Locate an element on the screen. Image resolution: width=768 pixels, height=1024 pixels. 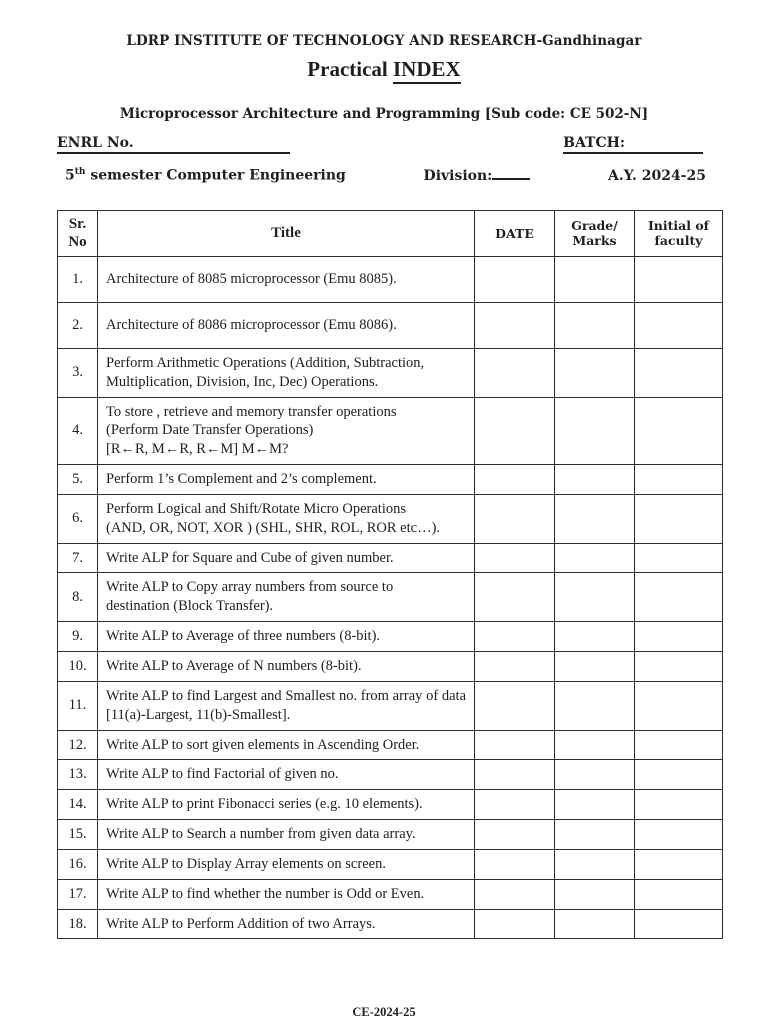
document-title-underlined: INDEX is located at coordinates (427, 70).